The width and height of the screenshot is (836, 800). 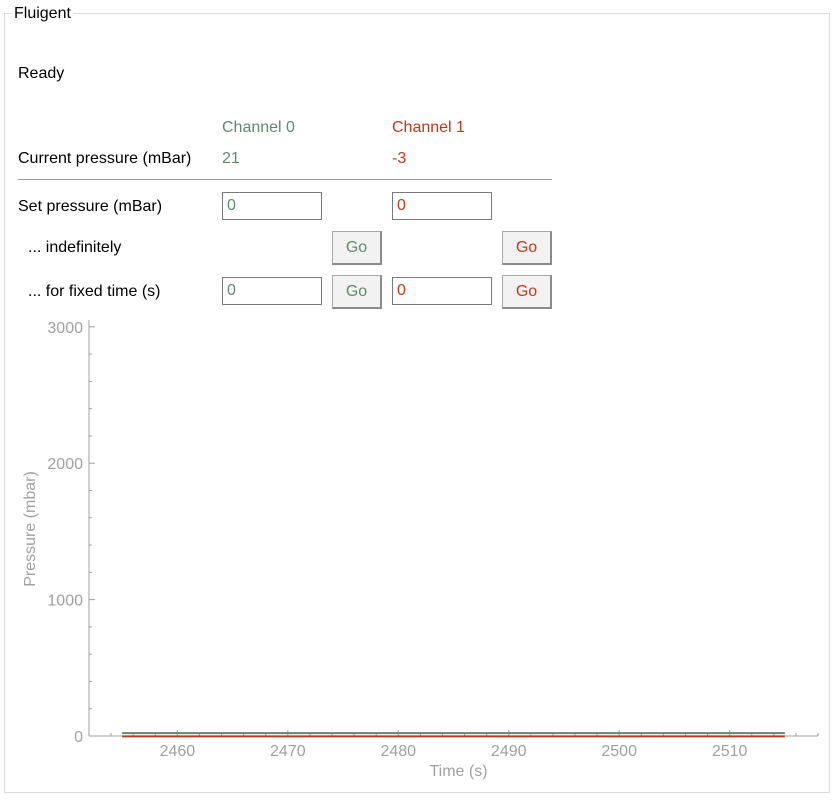 I want to click on channel-0-set-pressure-input, so click(x=272, y=206).